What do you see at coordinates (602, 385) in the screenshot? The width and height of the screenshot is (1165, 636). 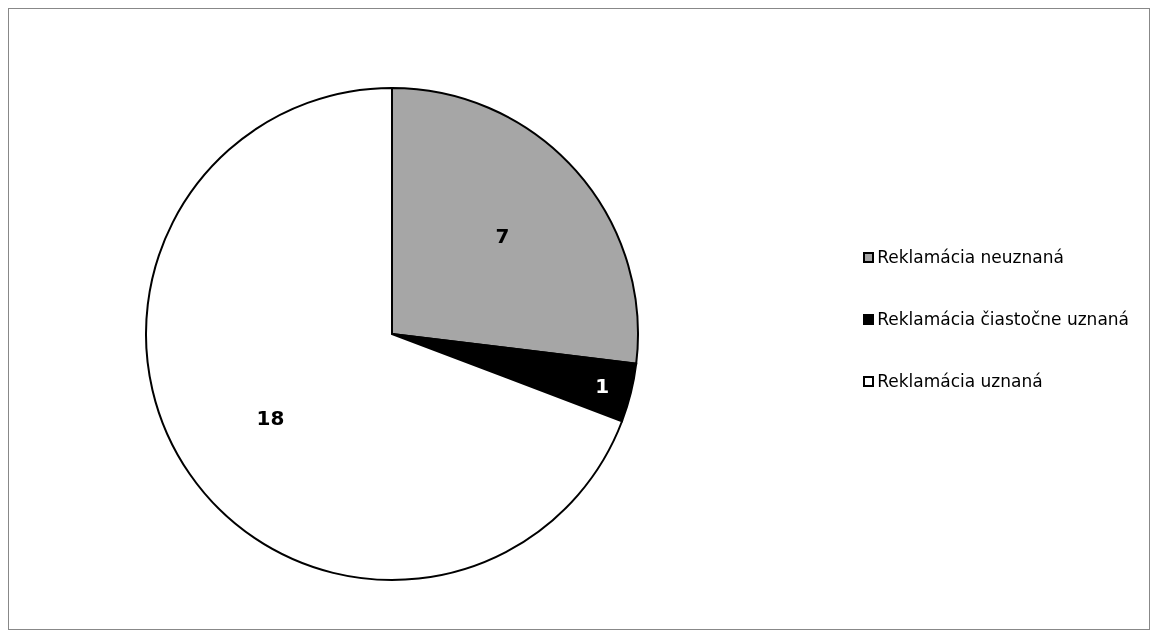 I see `data-label: 1` at bounding box center [602, 385].